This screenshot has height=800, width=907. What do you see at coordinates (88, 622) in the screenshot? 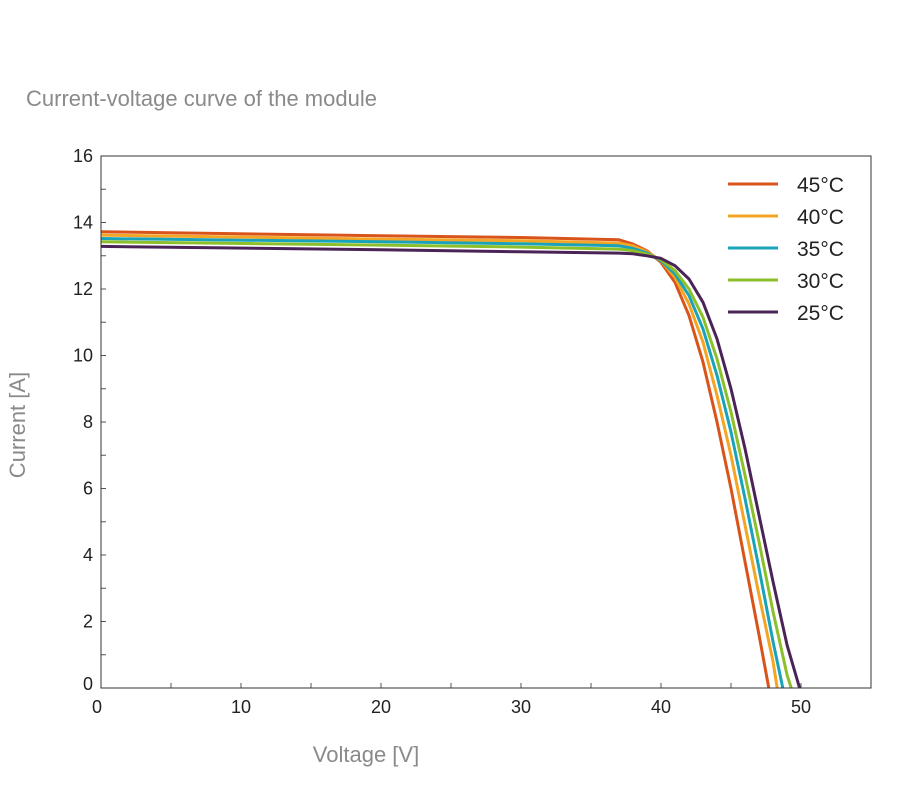
I see `y-tick-label: 2` at bounding box center [88, 622].